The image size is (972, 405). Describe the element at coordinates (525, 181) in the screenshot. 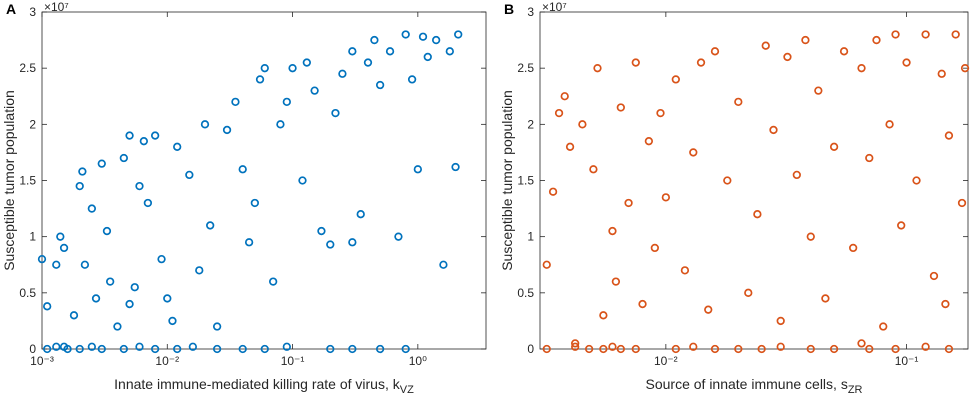

I see `y-tick-label: 1.5` at that location.